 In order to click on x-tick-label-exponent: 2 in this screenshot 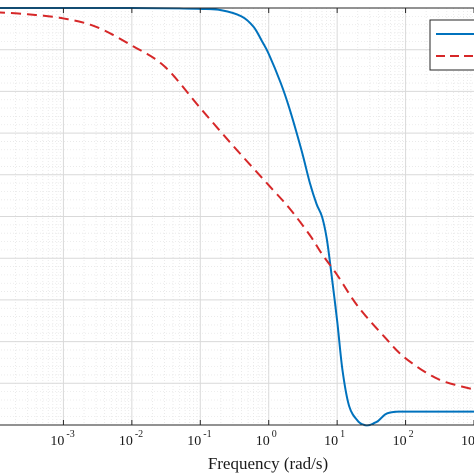, I will do `click(411, 434)`.